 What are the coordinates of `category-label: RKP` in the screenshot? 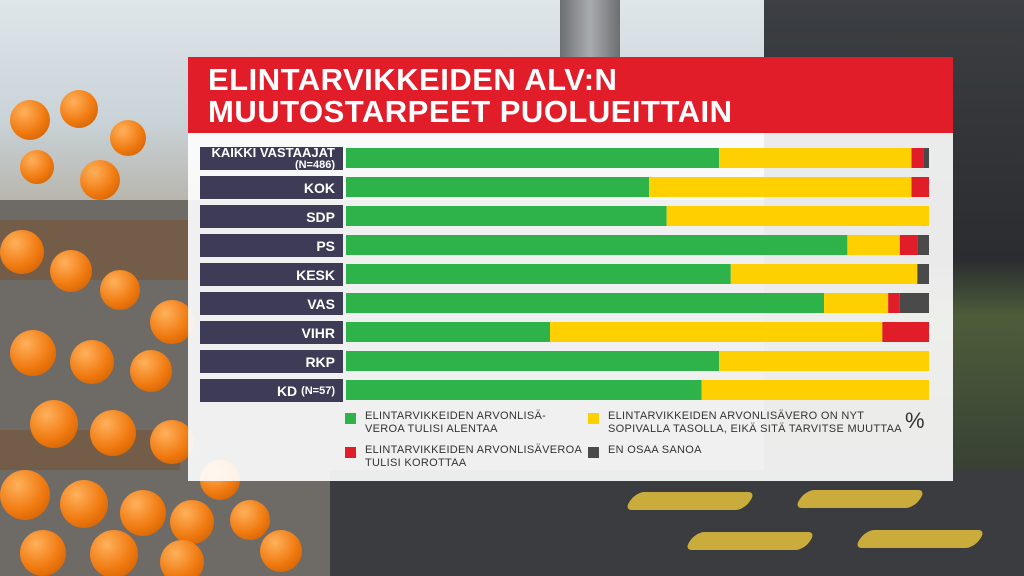 It's located at (271, 361).